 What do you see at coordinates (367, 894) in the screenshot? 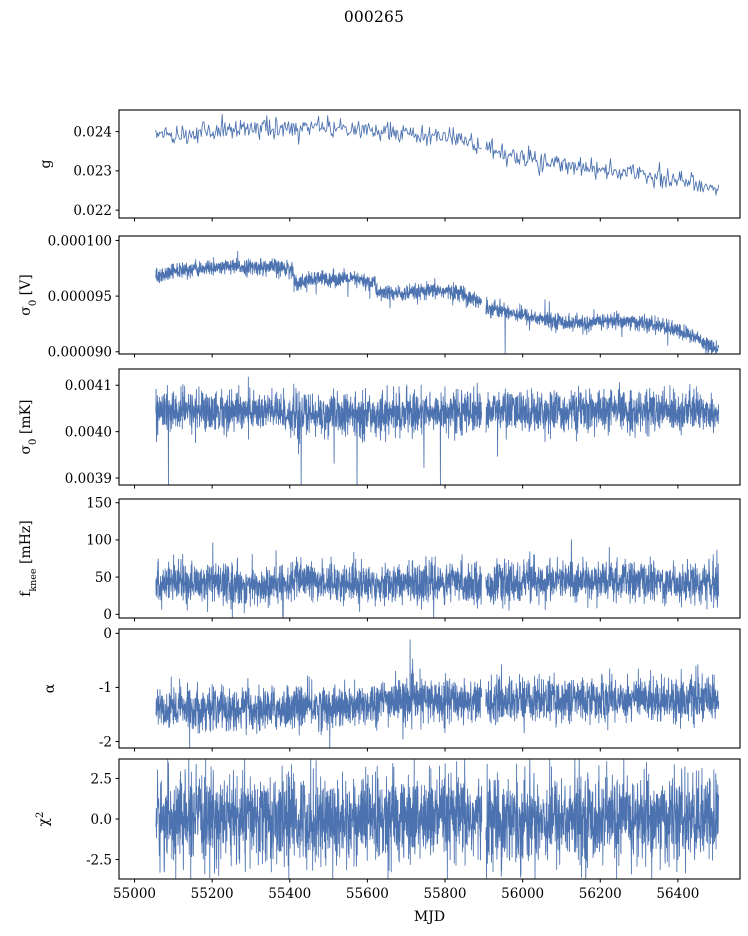
I see `x-tick-label: 55600` at bounding box center [367, 894].